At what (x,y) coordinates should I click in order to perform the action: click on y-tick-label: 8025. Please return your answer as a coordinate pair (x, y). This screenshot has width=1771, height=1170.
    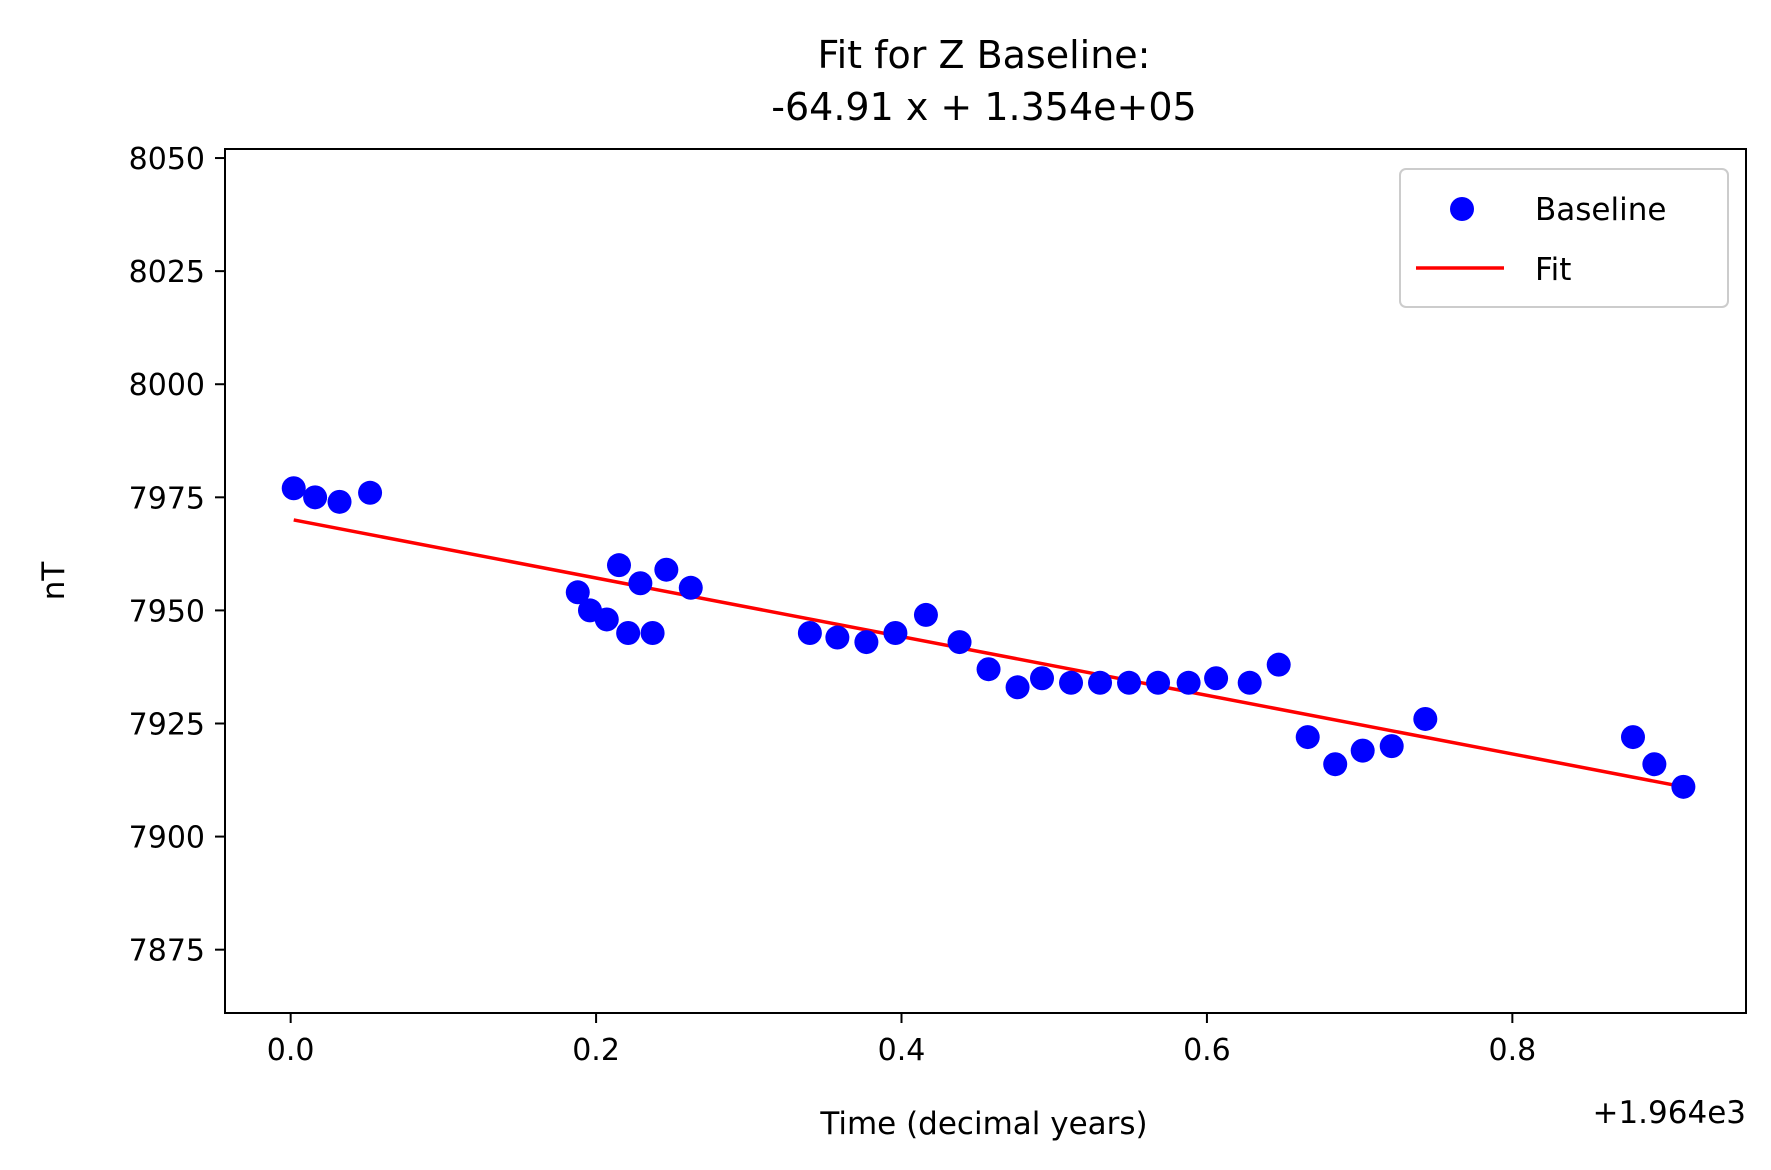
    Looking at the image, I should click on (167, 272).